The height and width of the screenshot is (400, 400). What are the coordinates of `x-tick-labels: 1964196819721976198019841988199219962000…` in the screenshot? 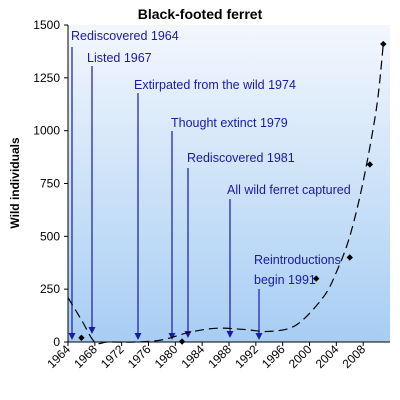 It's located at (206, 356).